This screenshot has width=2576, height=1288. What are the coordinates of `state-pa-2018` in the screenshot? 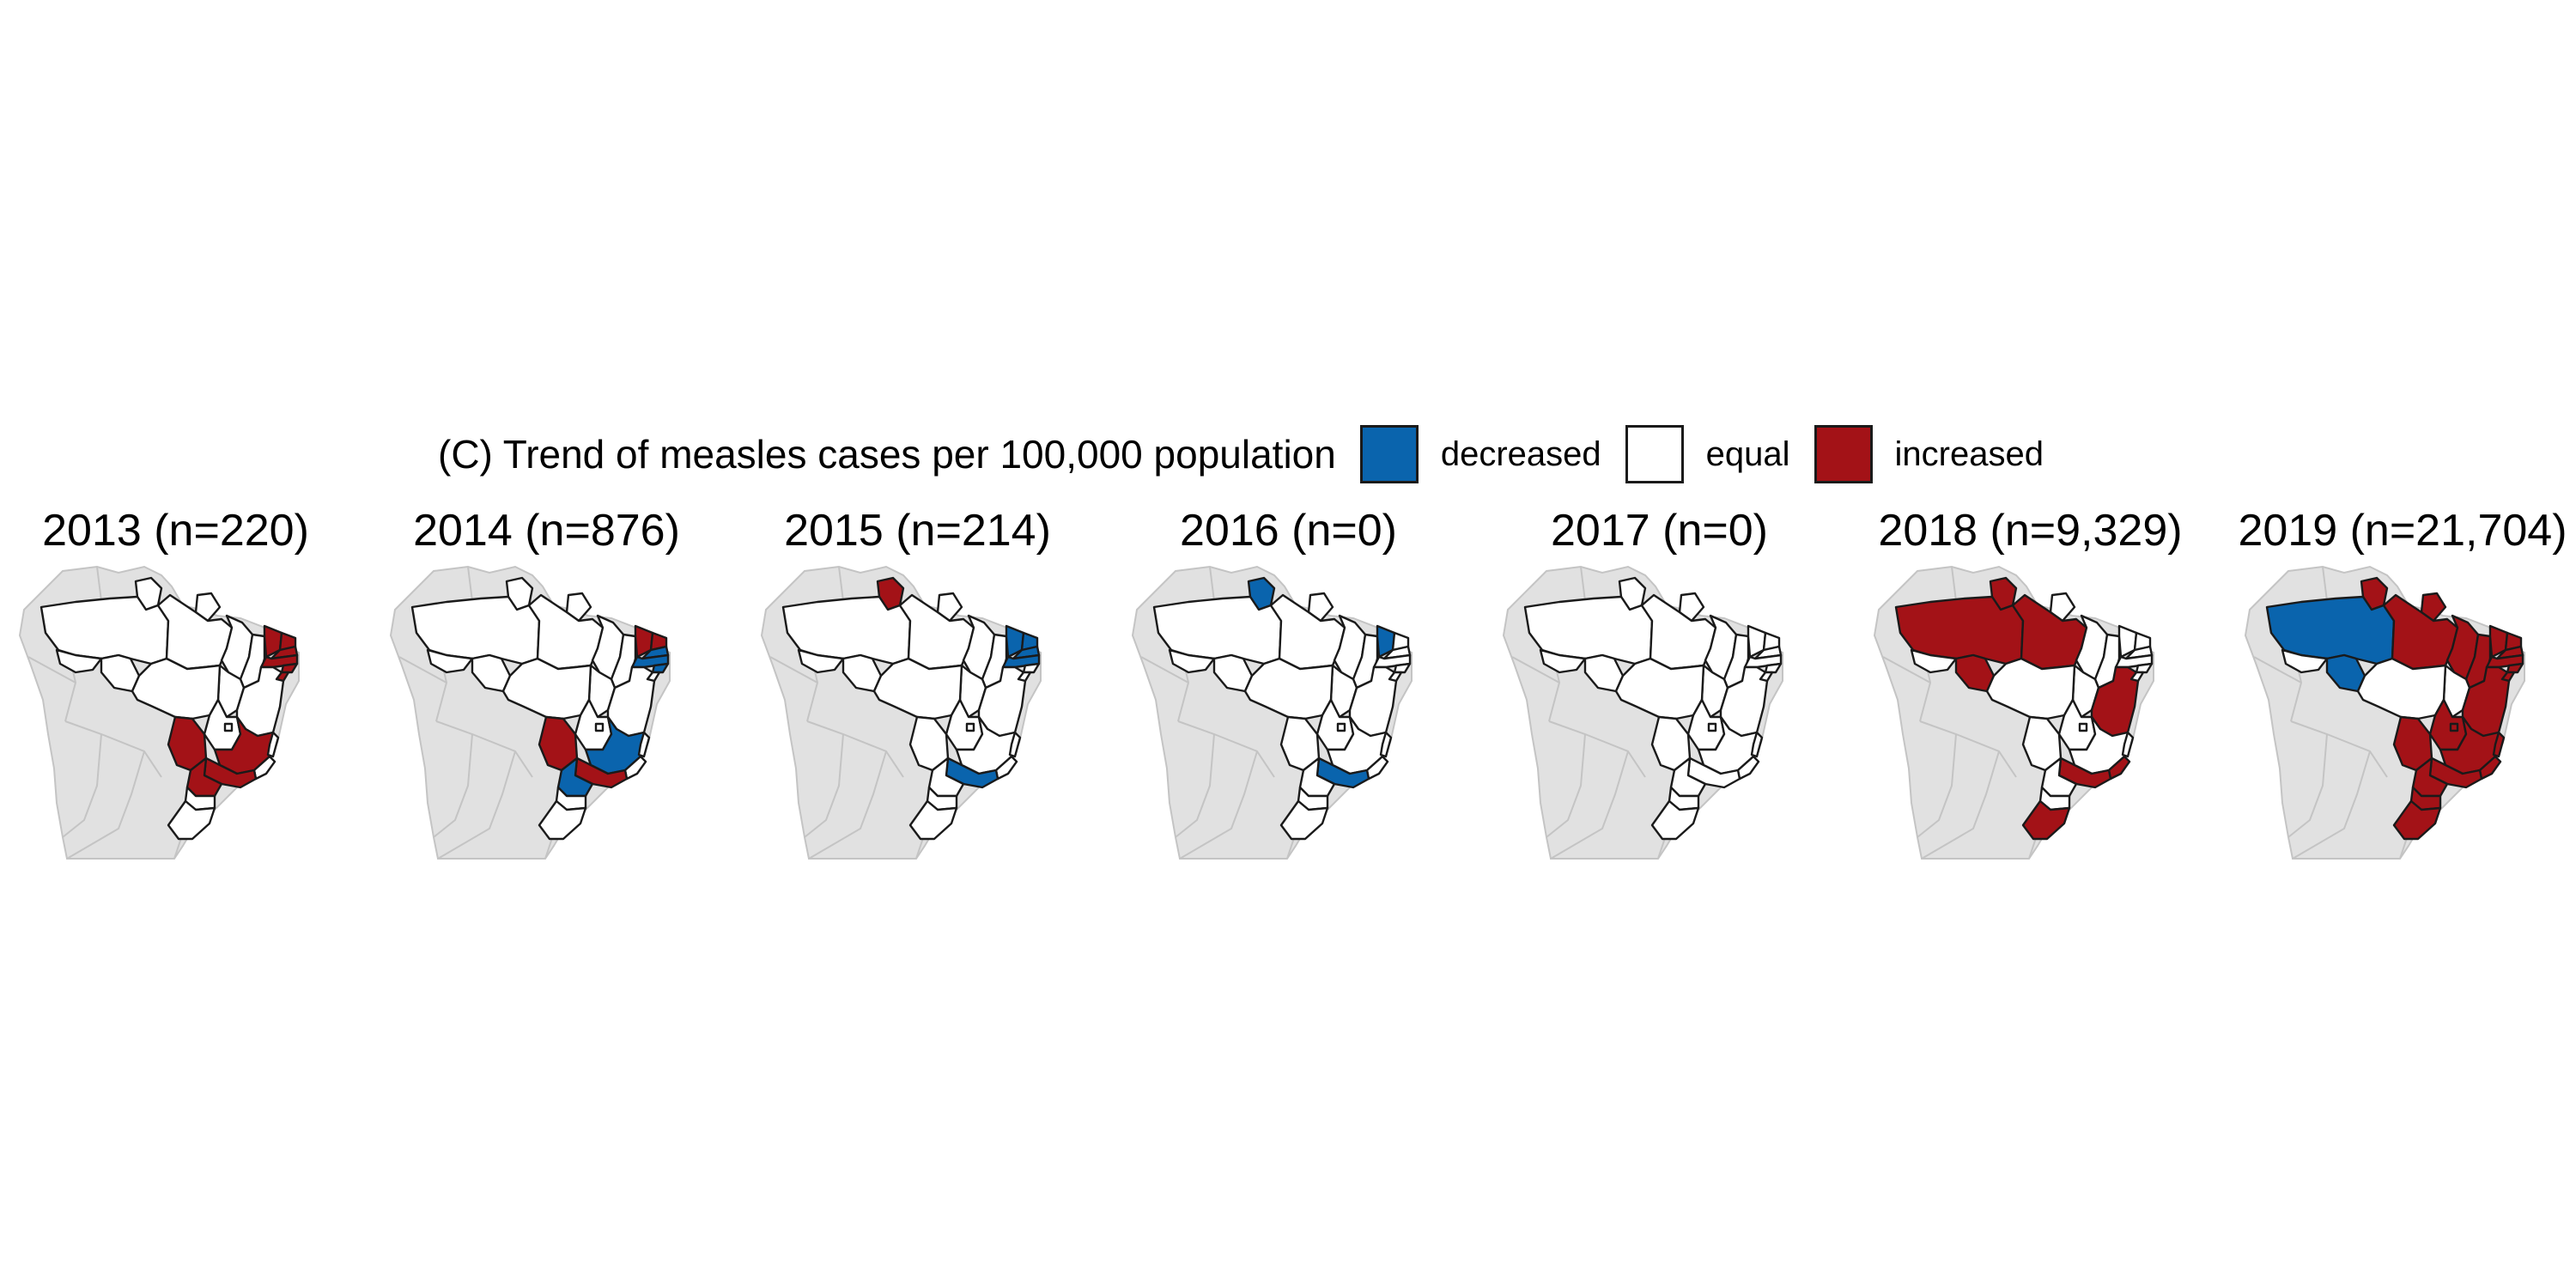 It's located at (2049, 632).